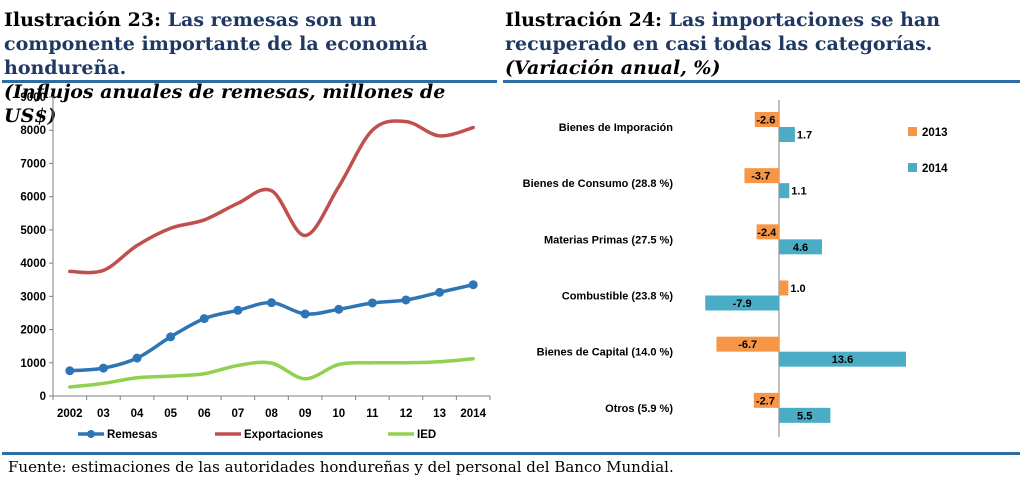 Image resolution: width=1024 pixels, height=495 pixels. I want to click on data-label-2013: -2.4, so click(767, 233).